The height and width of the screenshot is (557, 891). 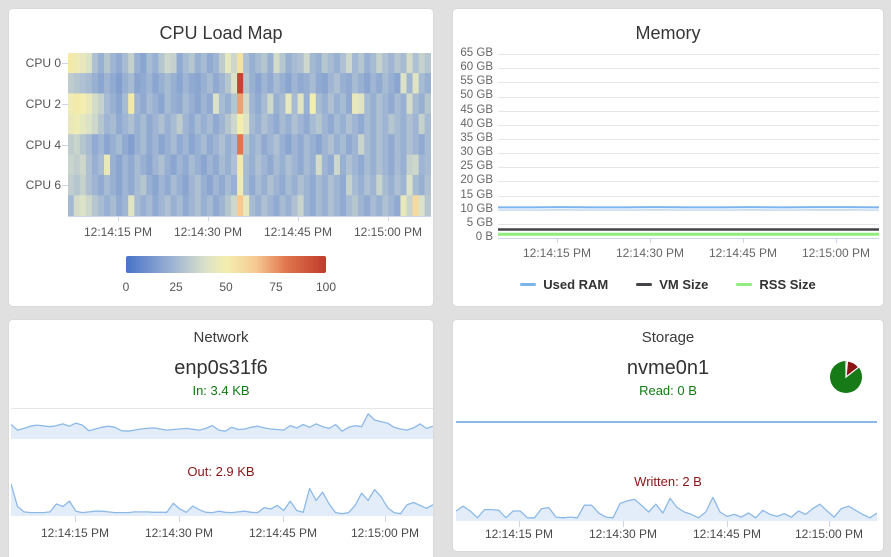 I want to click on storage-usage-pie, so click(x=846, y=377).